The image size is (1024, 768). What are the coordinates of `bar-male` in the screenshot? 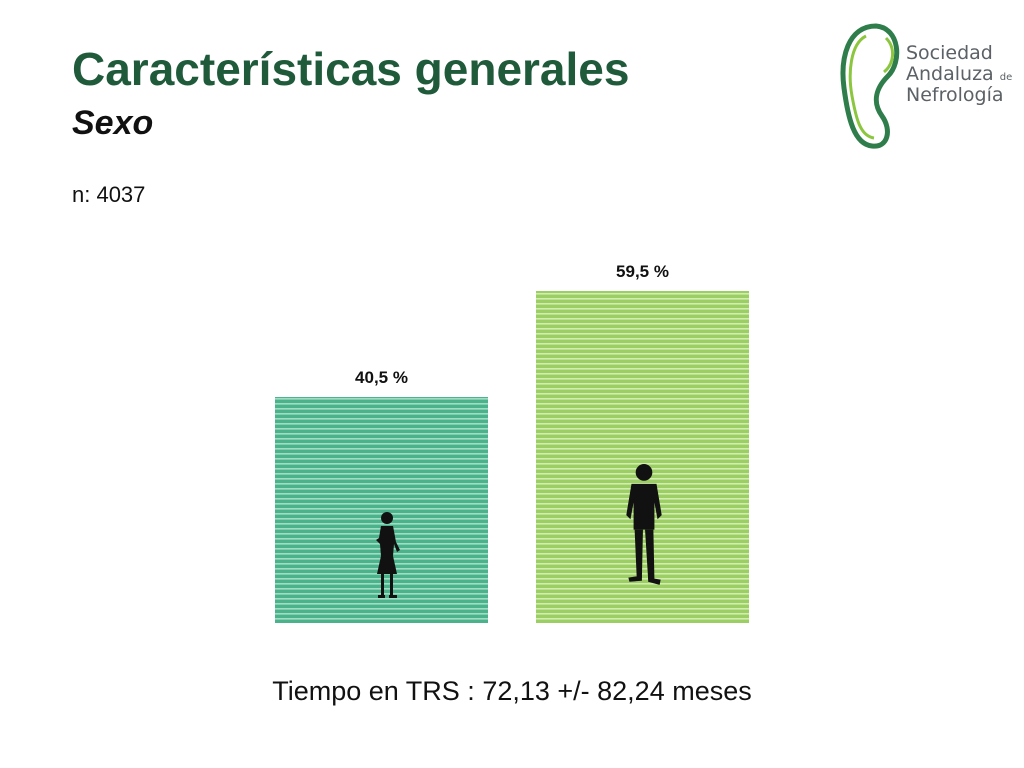 It's located at (642, 457).